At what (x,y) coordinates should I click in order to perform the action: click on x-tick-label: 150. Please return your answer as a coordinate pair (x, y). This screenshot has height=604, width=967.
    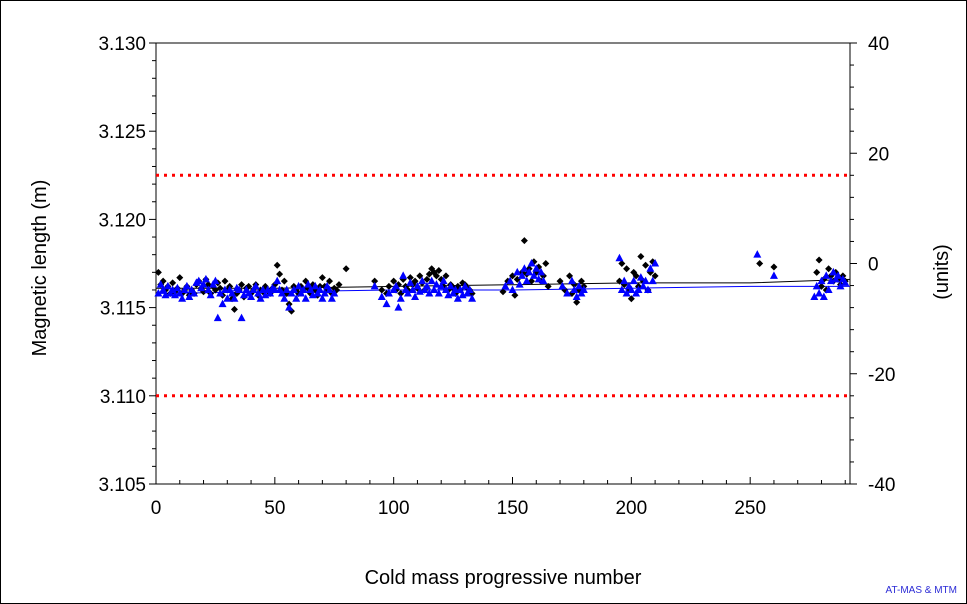
    Looking at the image, I should click on (513, 508).